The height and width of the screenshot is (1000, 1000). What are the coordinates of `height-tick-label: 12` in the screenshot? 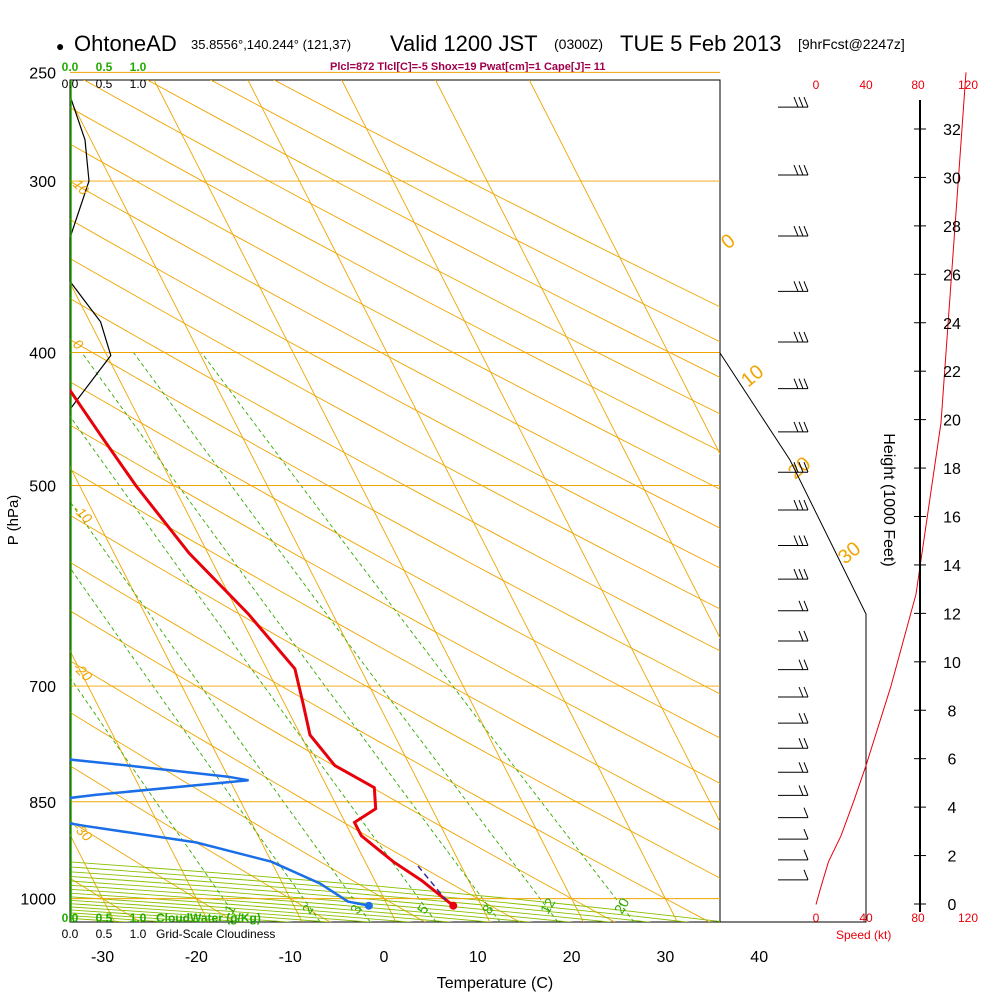 It's located at (952, 614).